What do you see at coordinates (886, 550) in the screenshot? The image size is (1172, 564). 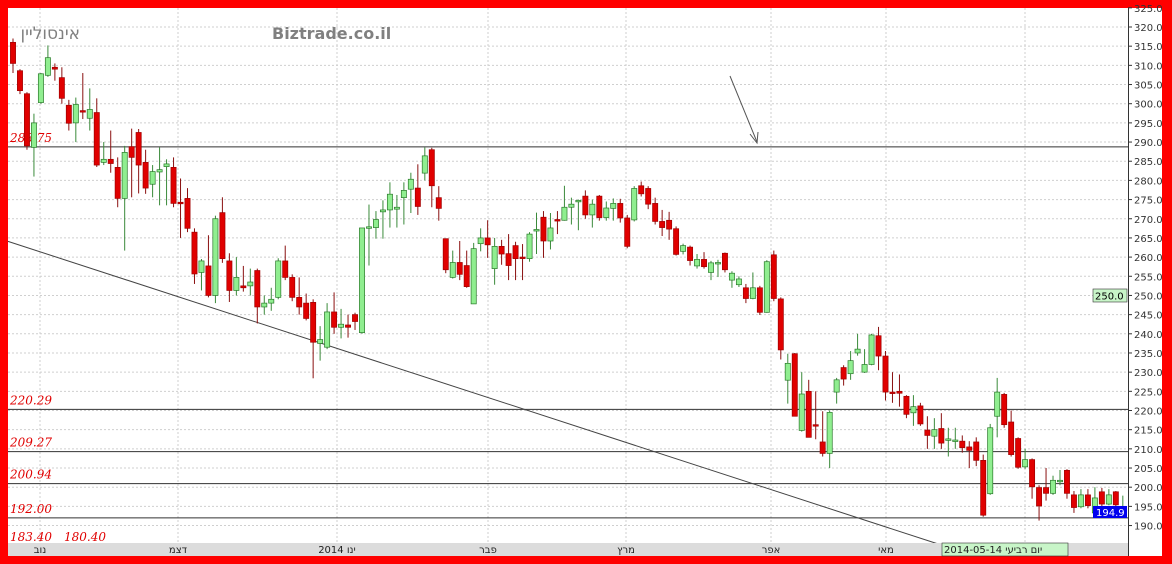 I see `x-tick-label: מאי` at bounding box center [886, 550].